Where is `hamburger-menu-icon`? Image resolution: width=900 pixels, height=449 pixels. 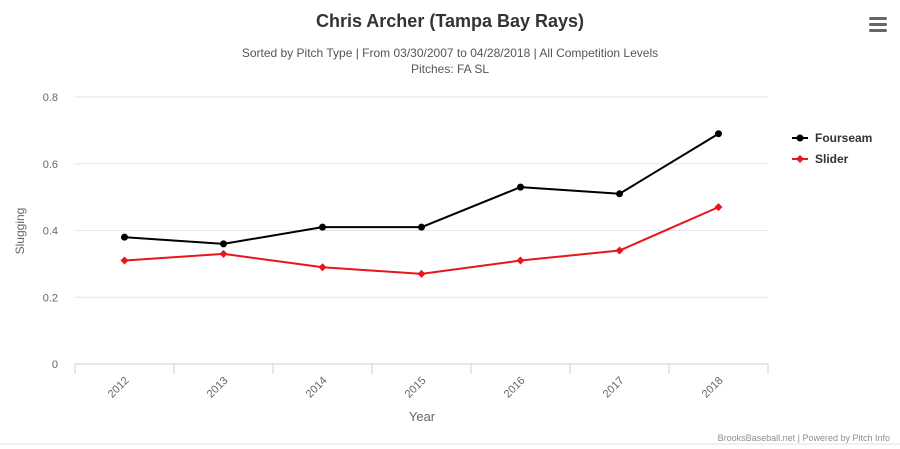
hamburger-menu-icon is located at coordinates (878, 24).